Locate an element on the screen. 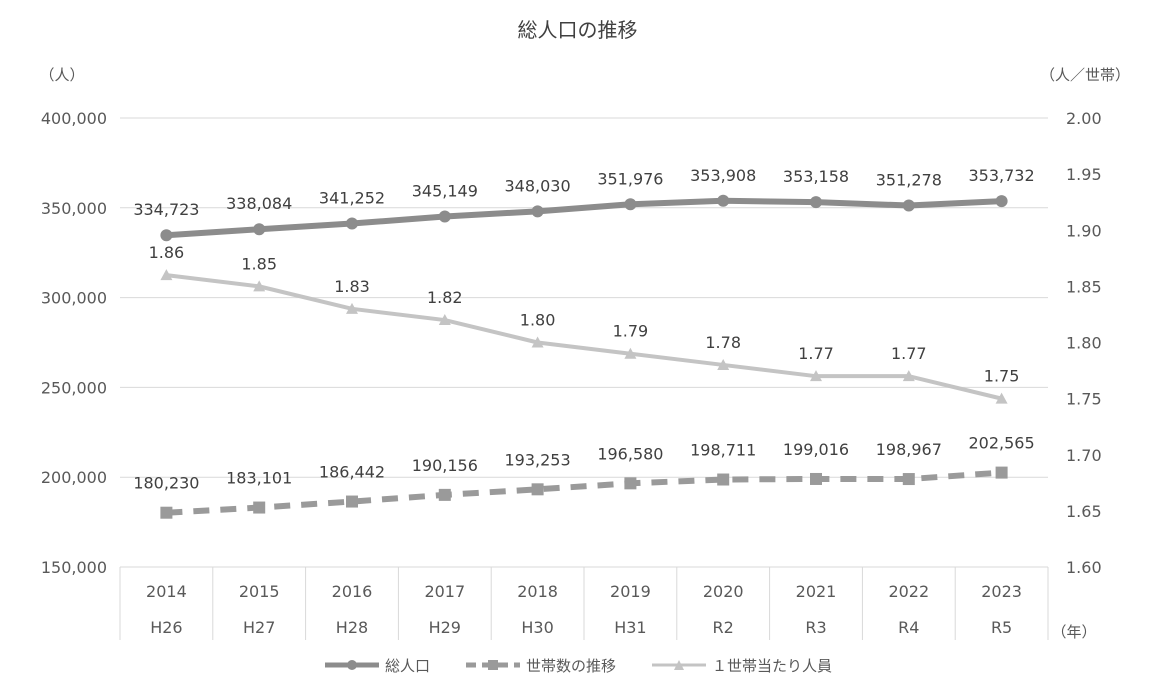 The image size is (1155, 677). x-tick-label-era: H28 is located at coordinates (352, 627).